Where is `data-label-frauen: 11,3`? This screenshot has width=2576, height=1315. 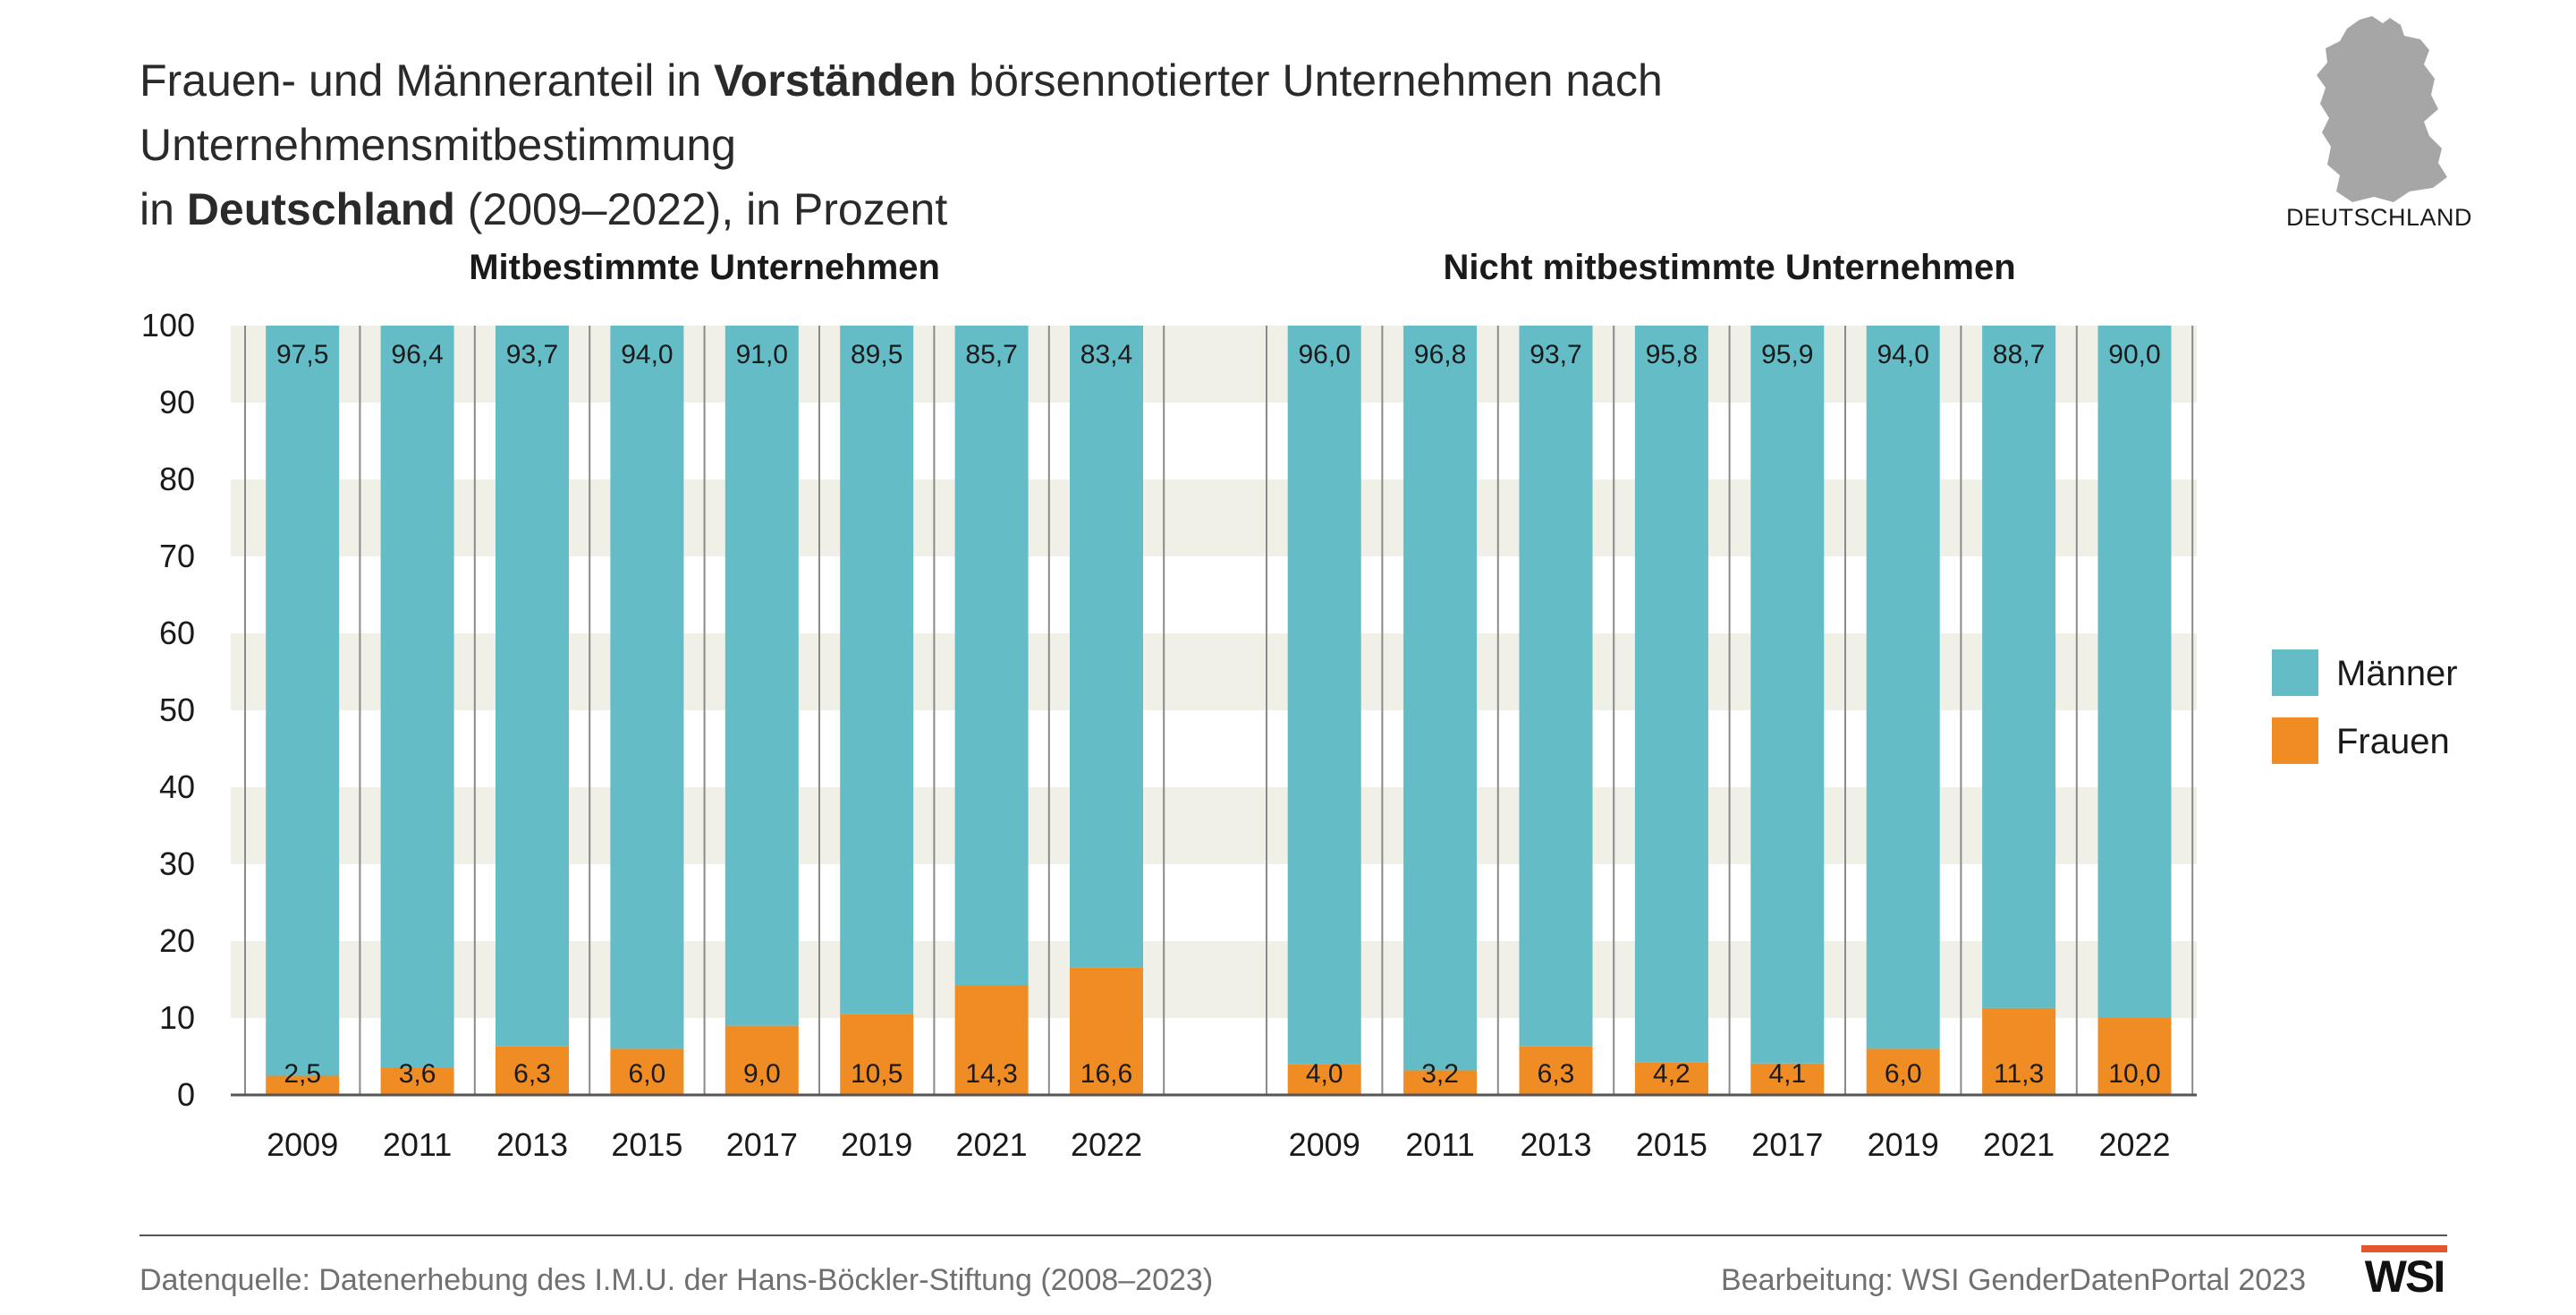 data-label-frauen: 11,3 is located at coordinates (2019, 1074).